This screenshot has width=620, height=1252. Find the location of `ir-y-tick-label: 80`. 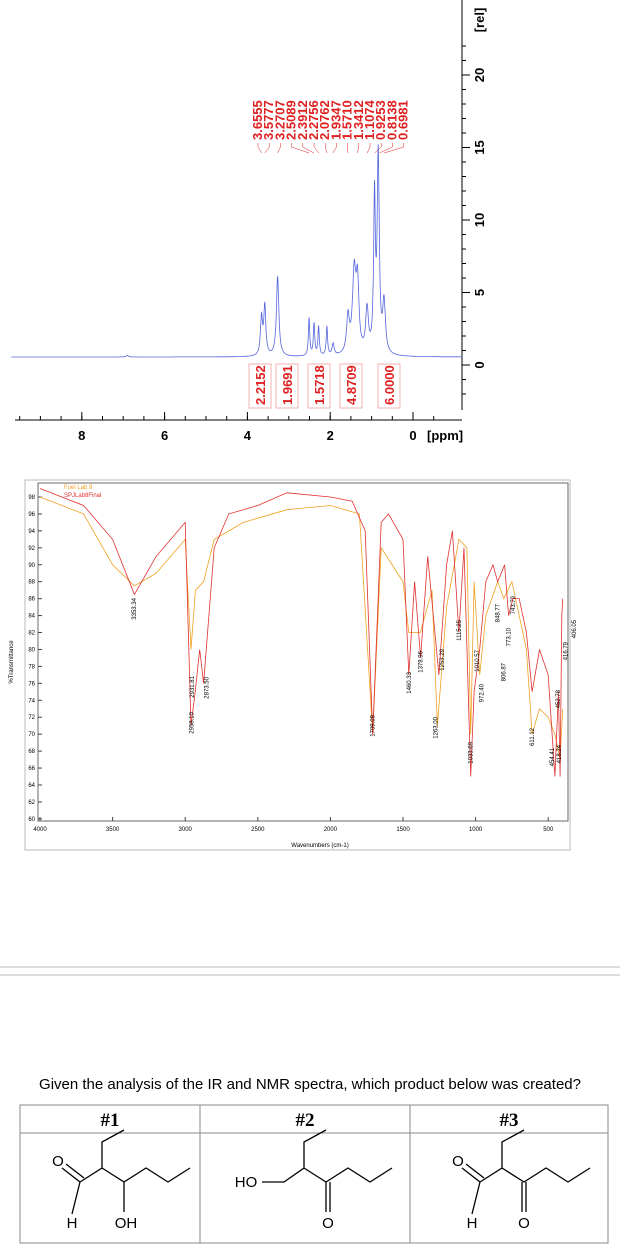

ir-y-tick-label: 80 is located at coordinates (31, 650).